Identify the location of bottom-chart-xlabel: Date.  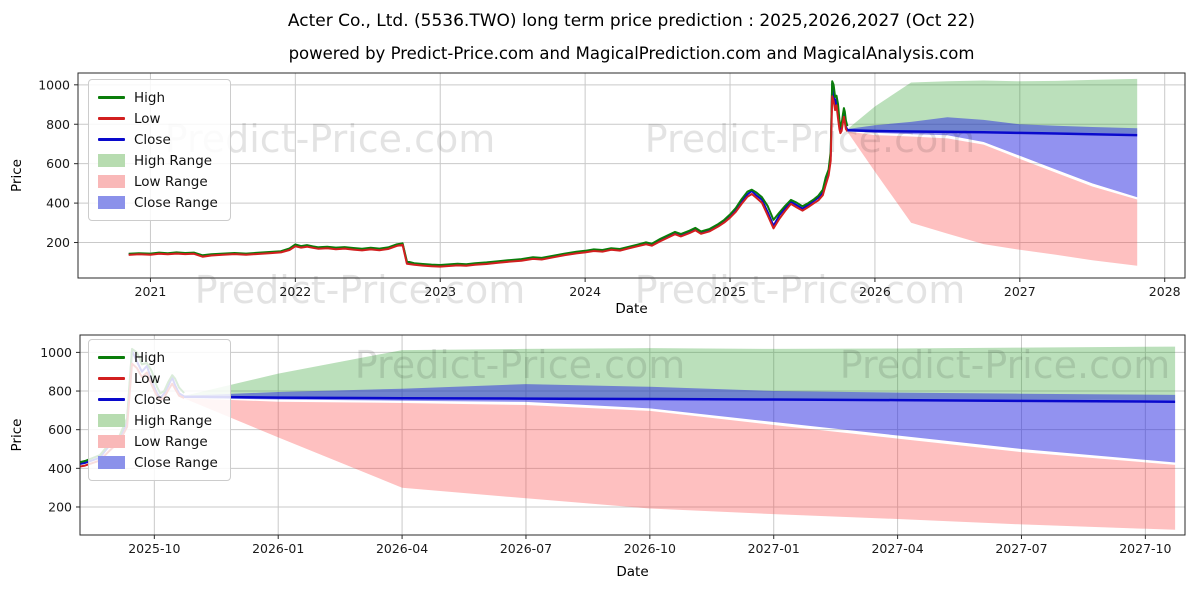
(632, 572).